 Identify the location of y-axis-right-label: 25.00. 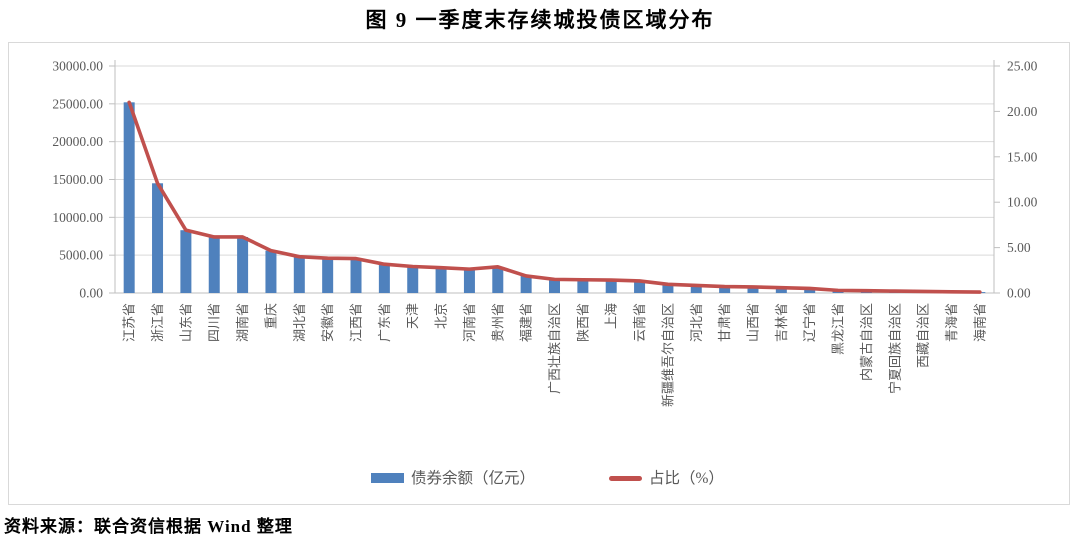
(1022, 66).